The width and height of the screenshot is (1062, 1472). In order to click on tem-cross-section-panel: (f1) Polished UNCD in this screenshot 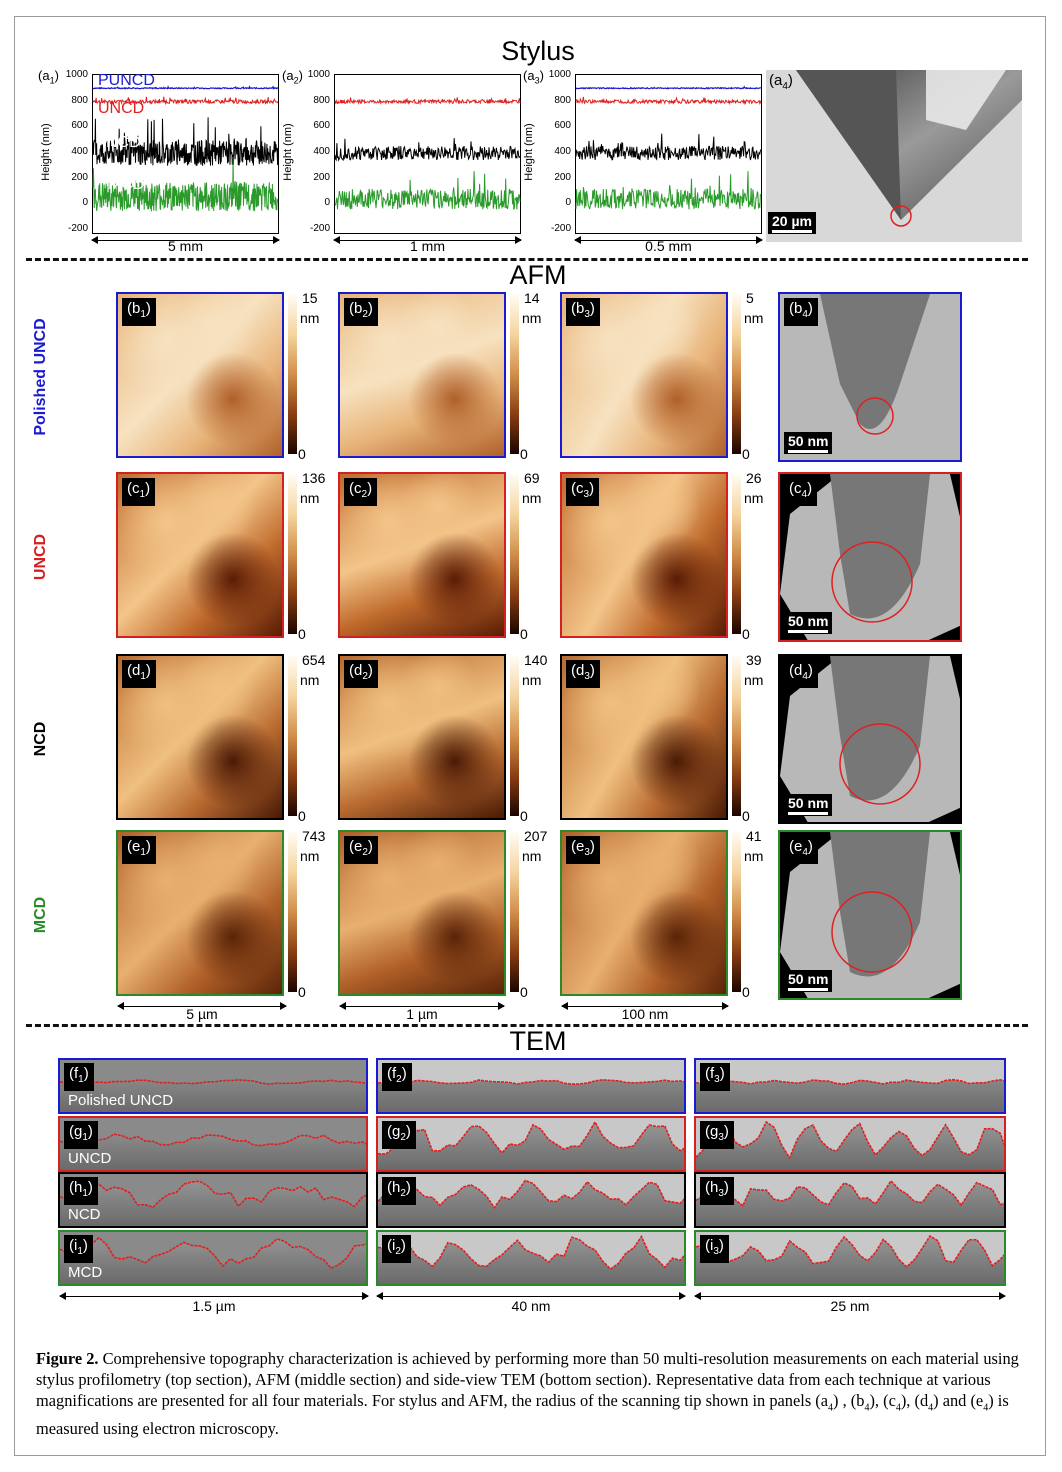, I will do `click(213, 1086)`.